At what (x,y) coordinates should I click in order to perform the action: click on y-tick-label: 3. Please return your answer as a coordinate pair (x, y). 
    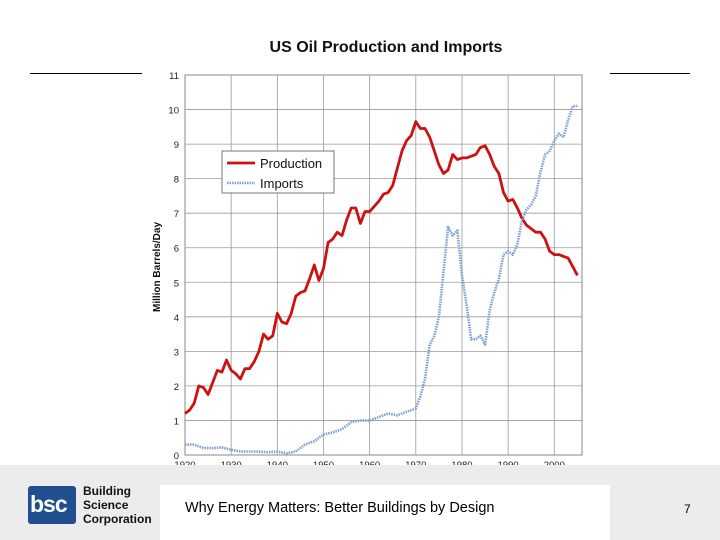
    Looking at the image, I should click on (176, 352).